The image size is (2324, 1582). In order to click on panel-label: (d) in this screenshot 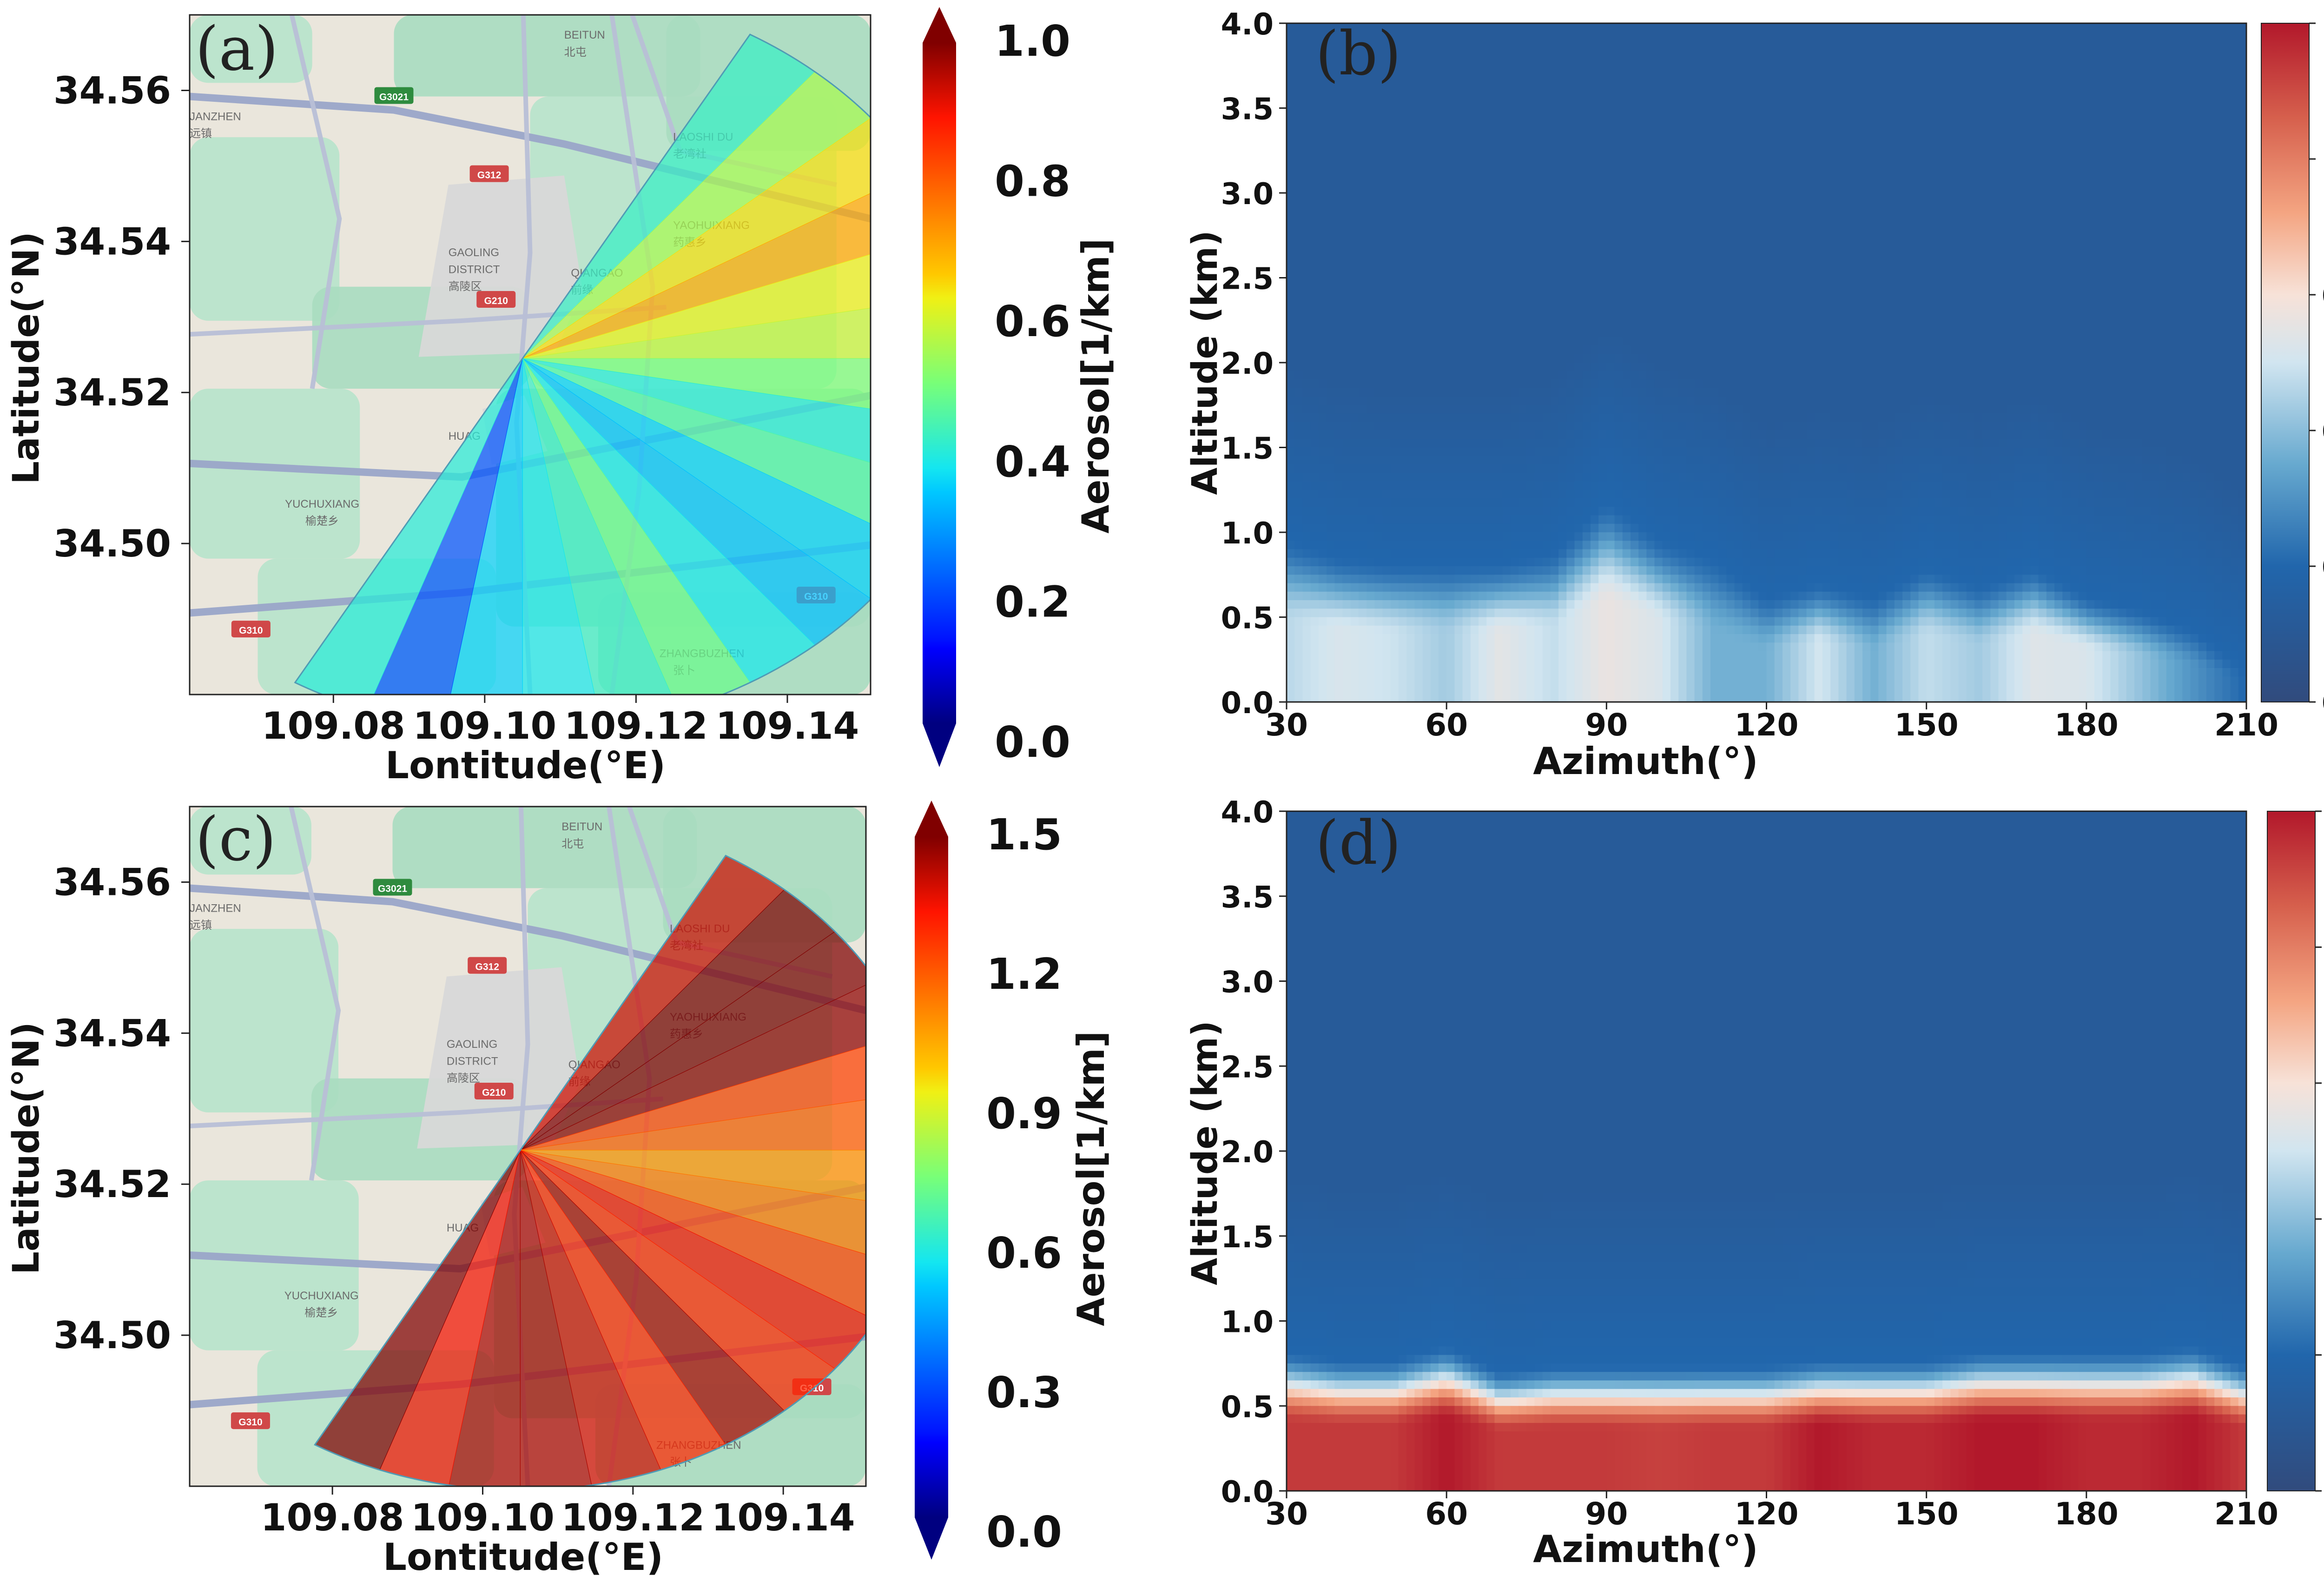, I will do `click(1358, 843)`.